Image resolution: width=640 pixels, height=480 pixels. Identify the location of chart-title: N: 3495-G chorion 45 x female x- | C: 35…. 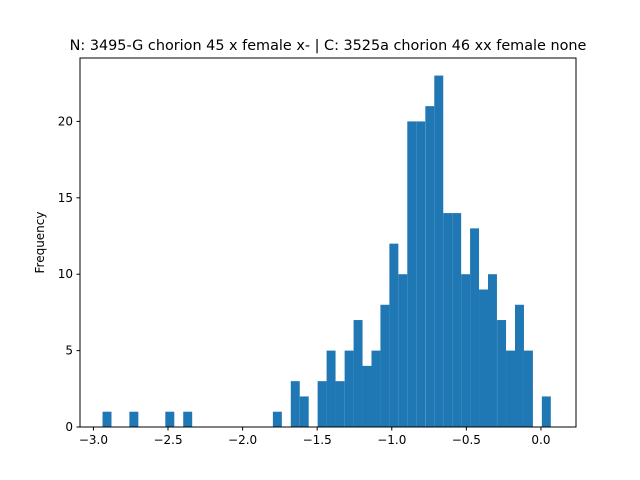
(328, 46).